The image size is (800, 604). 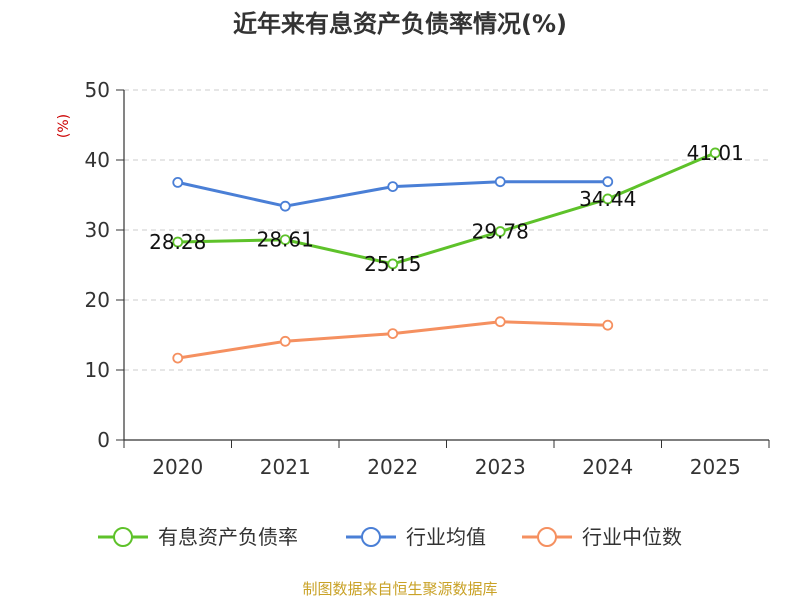 What do you see at coordinates (97, 300) in the screenshot?
I see `y-tick-label: 20` at bounding box center [97, 300].